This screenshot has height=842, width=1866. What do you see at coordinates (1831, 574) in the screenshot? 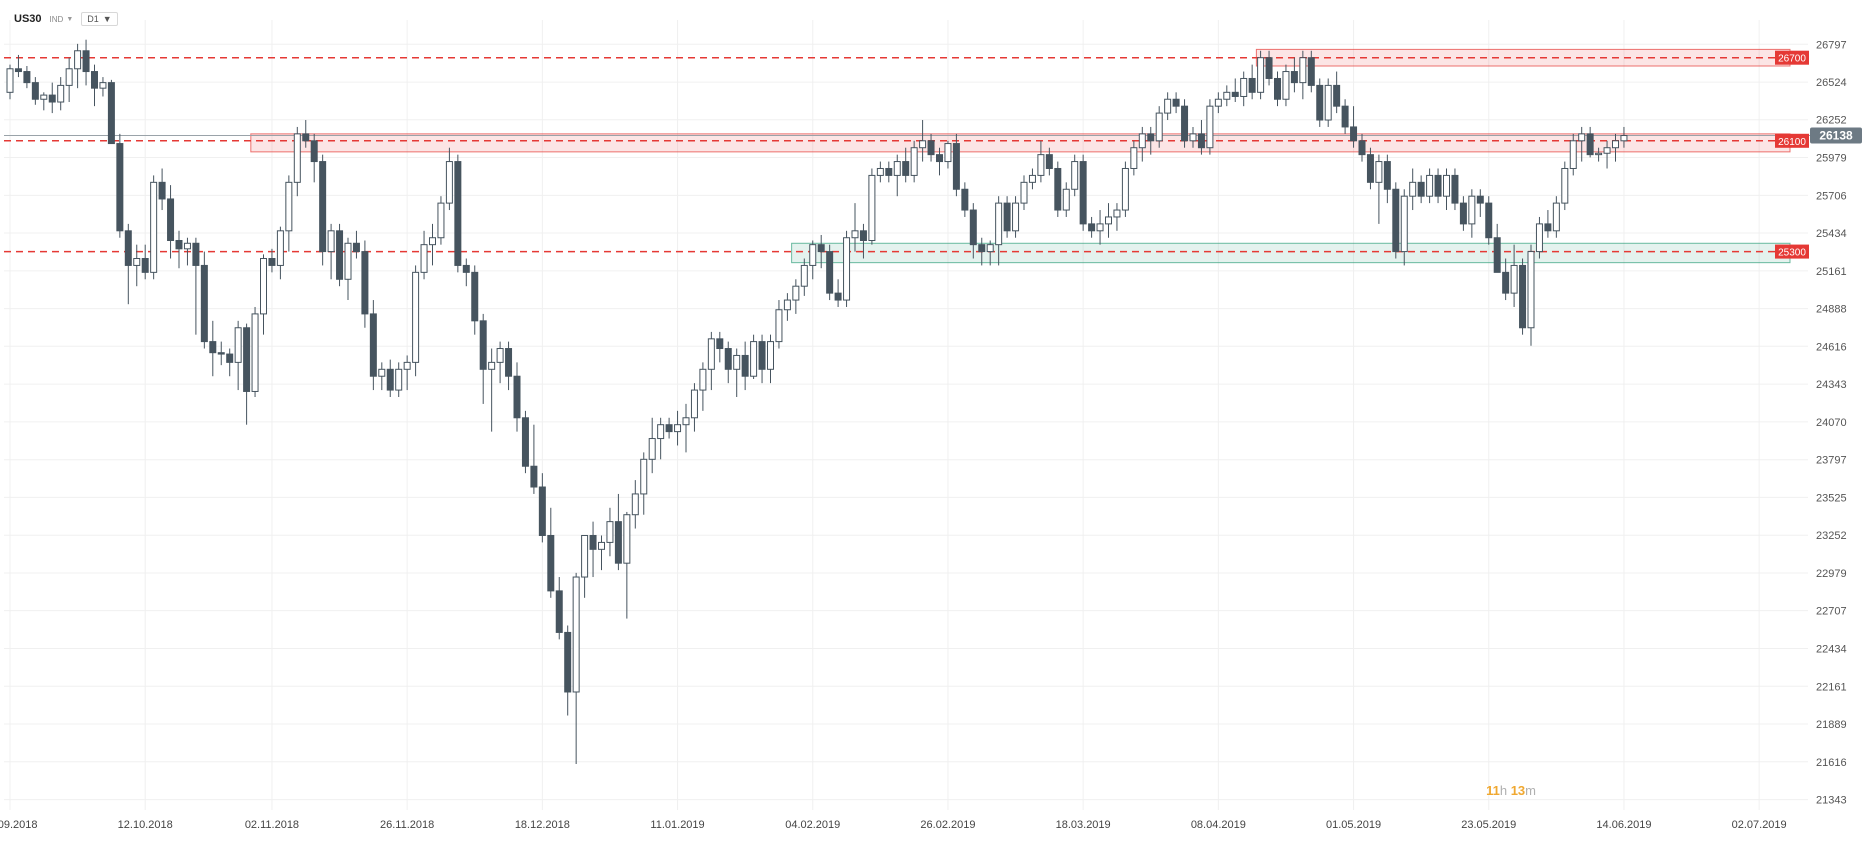
I see `y-tick-label: 22979` at bounding box center [1831, 574].